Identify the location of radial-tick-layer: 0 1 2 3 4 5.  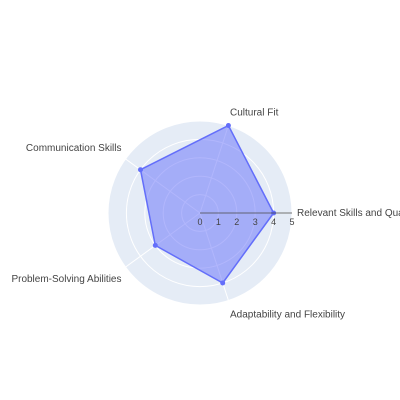
(246, 219).